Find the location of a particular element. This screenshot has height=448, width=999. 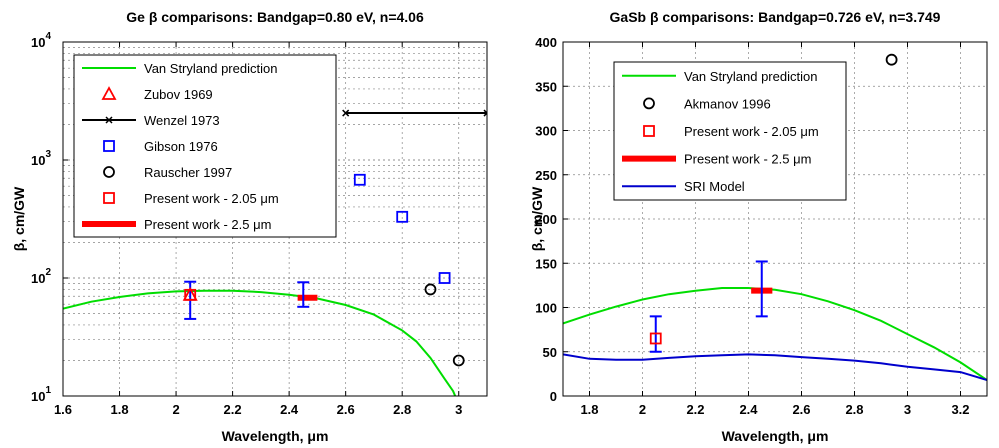

legend-entry: Rauscher 1997 is located at coordinates (167, 172).